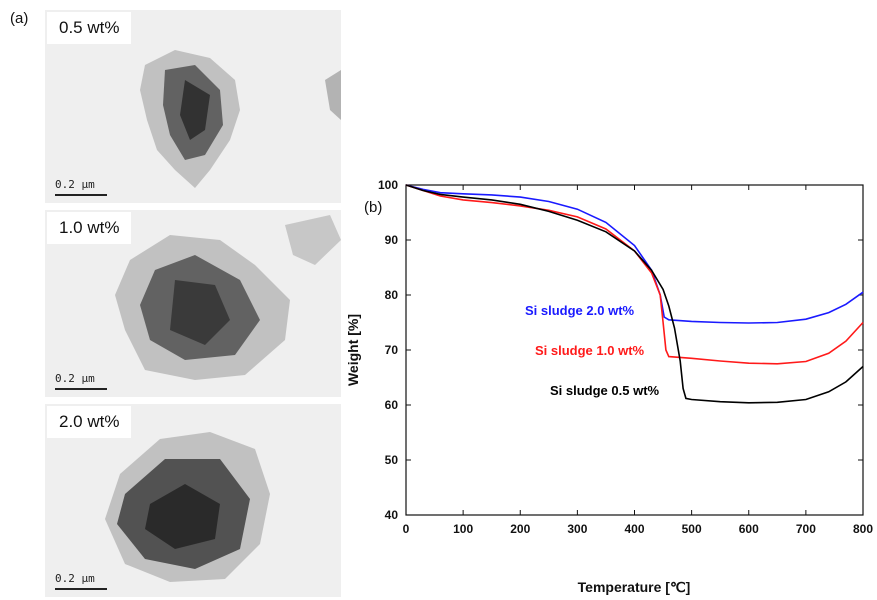 The image size is (877, 600). Describe the element at coordinates (89, 28) in the screenshot. I see `panel-1-label: 0.5 wt%` at that location.